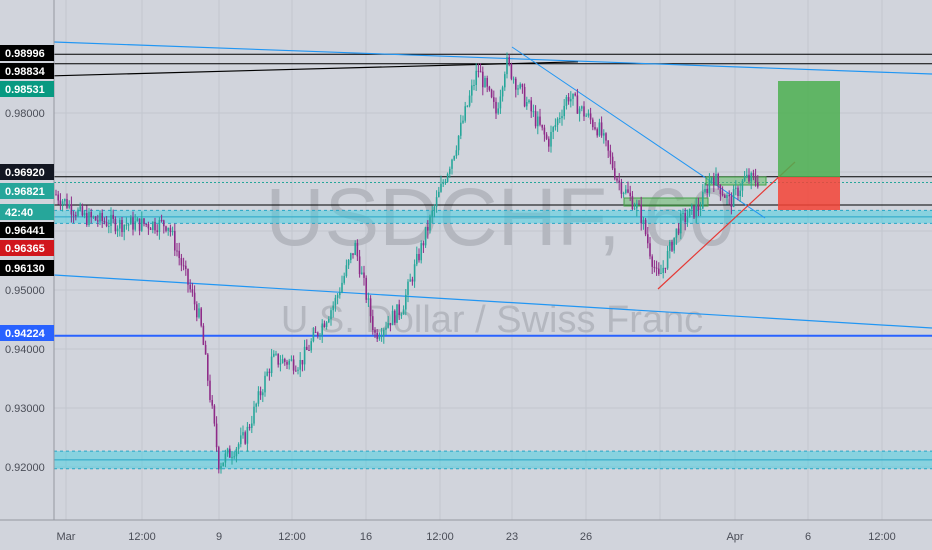  I want to click on time-tick-label: 6, so click(808, 537).